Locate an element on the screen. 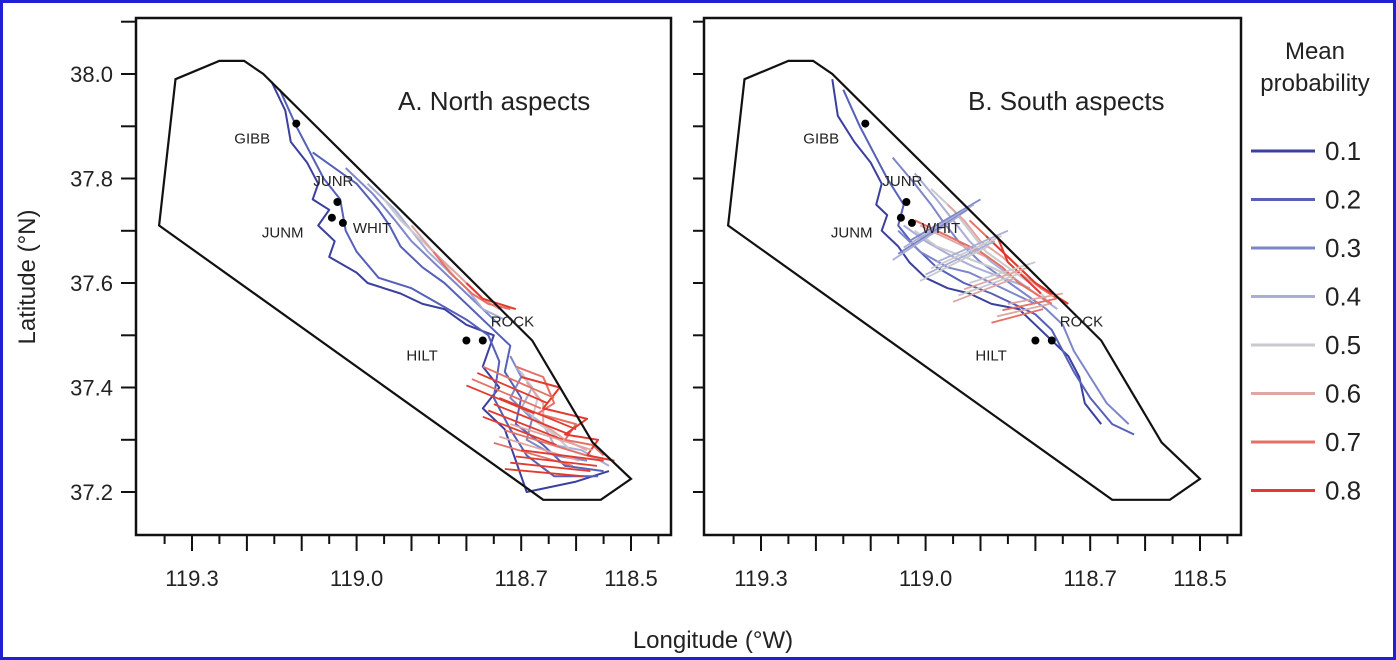 This screenshot has height=660, width=1396. panel-b-title: B. South aspects is located at coordinates (1066, 101).